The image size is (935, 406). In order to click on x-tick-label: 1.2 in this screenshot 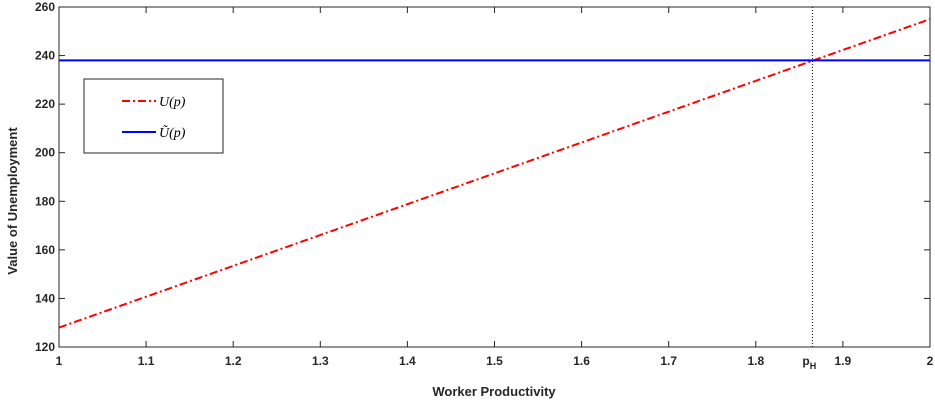, I will do `click(233, 361)`.